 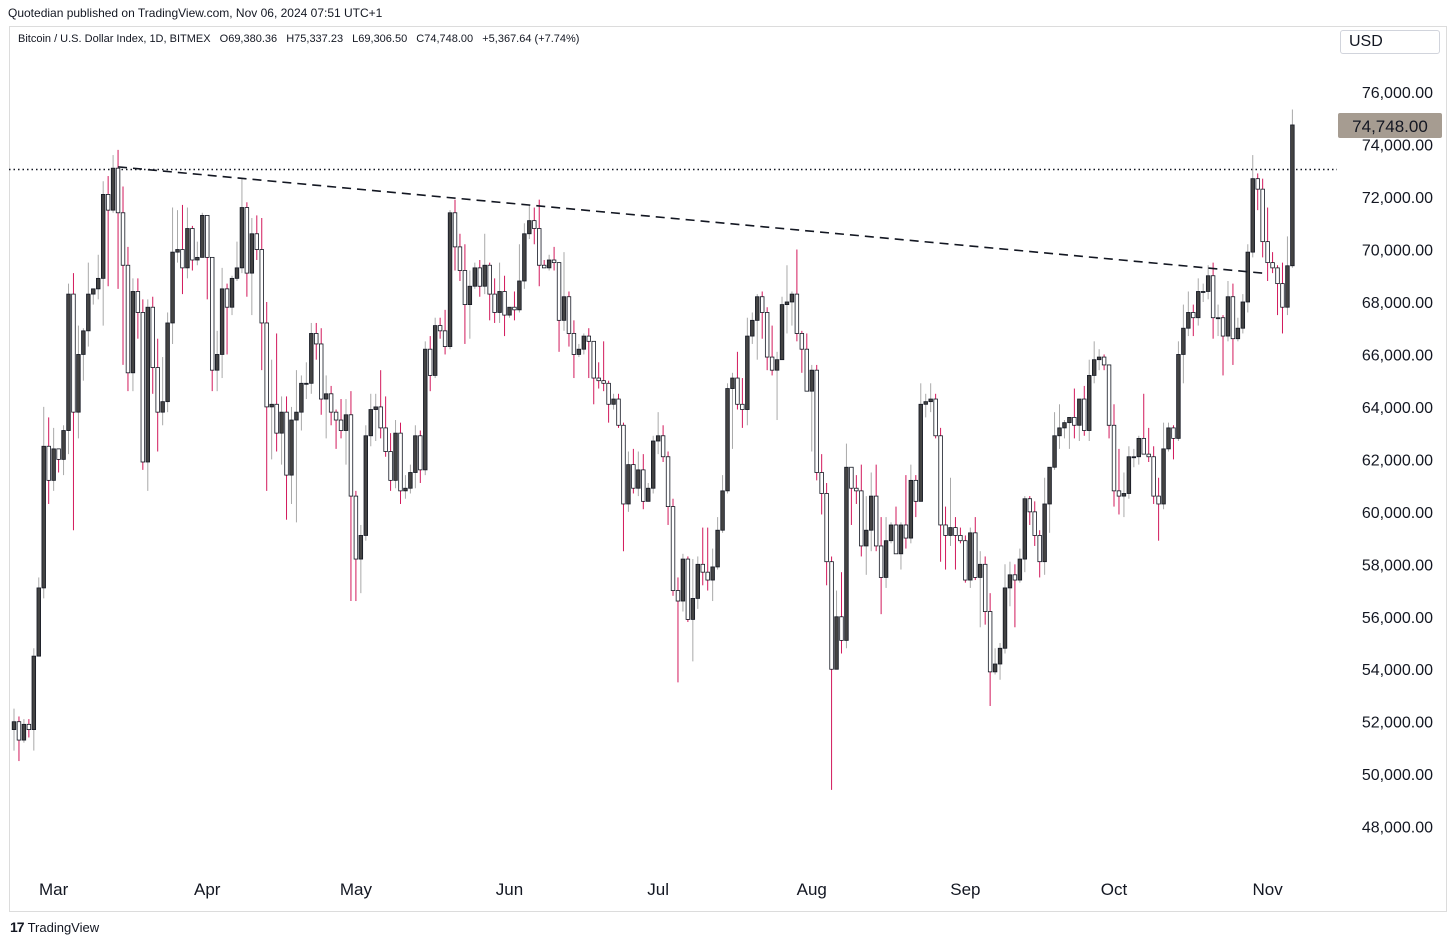 I want to click on tradingview-logo-icon: 17, so click(x=17, y=927).